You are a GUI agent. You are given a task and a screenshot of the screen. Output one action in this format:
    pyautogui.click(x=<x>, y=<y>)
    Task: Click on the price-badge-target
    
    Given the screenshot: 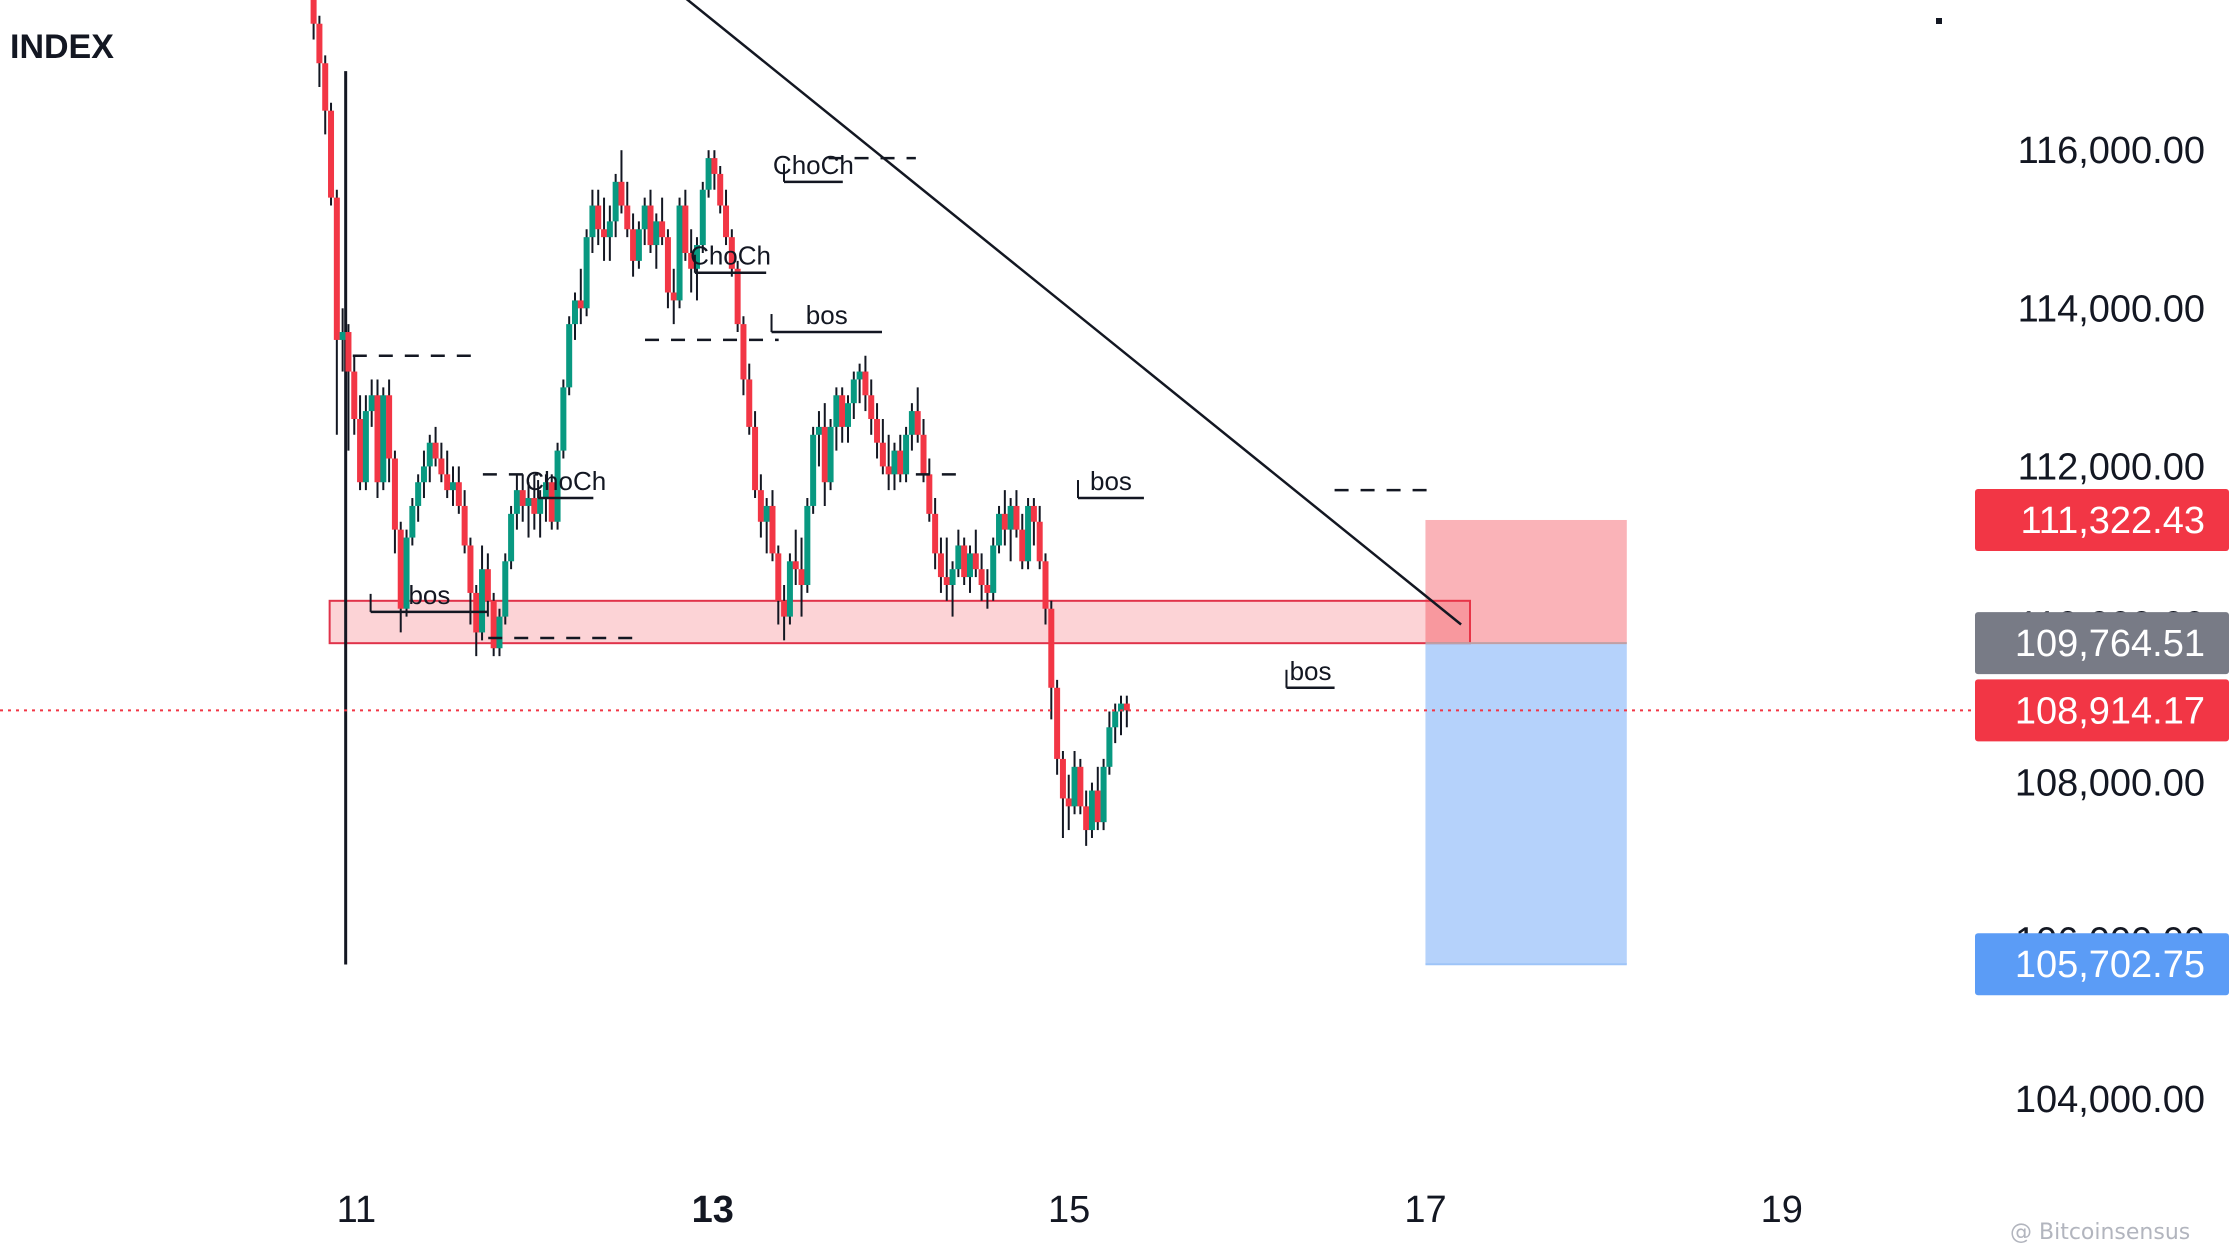 What is the action you would take?
    pyautogui.click(x=2102, y=964)
    